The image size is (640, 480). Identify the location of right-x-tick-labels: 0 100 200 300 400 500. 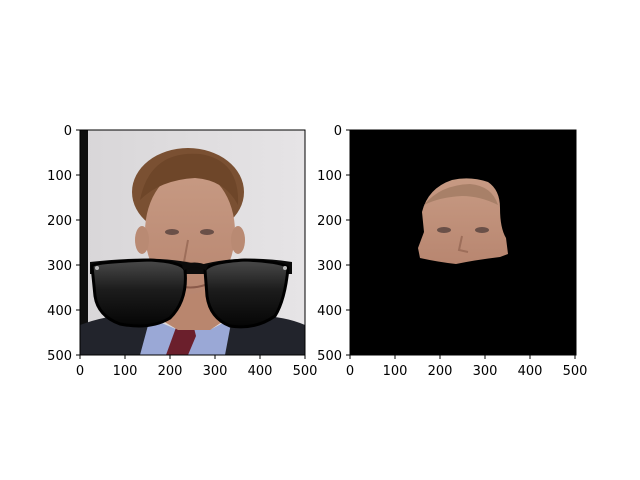
(467, 371).